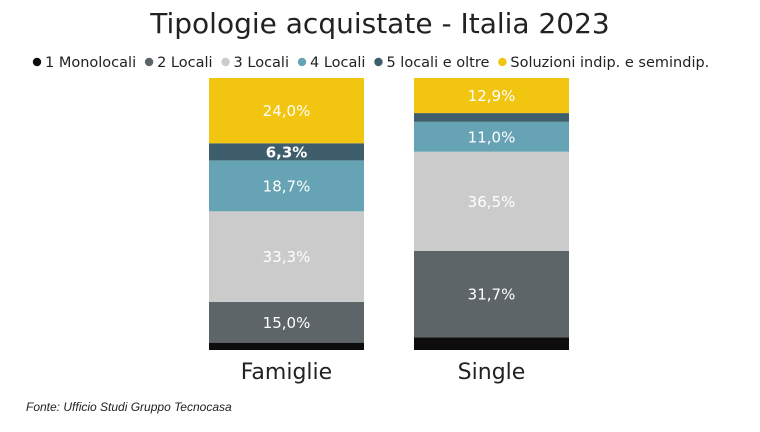 This screenshot has width=760, height=432. Describe the element at coordinates (609, 63) in the screenshot. I see `legend-label: Soluzioni indip. e semindip.` at that location.